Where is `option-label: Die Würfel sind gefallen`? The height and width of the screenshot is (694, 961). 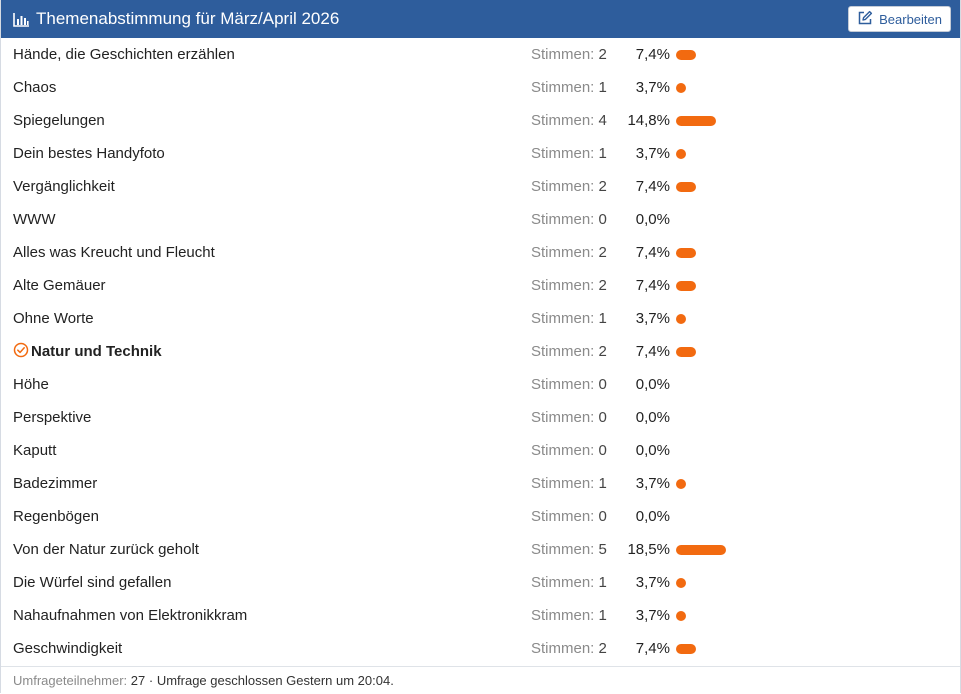
option-label: Die Würfel sind gefallen is located at coordinates (92, 582).